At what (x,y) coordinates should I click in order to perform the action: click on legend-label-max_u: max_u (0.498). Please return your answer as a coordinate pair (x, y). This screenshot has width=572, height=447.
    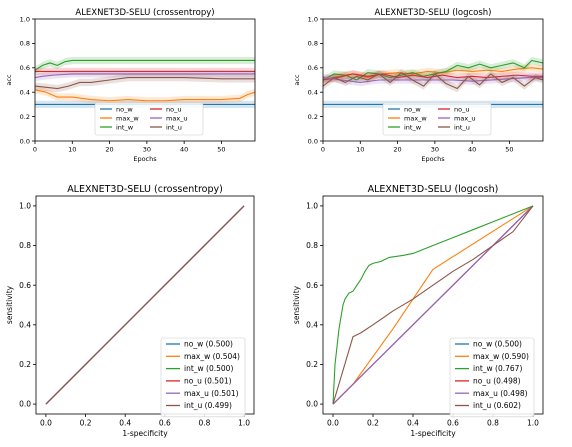
    Looking at the image, I should click on (500, 393).